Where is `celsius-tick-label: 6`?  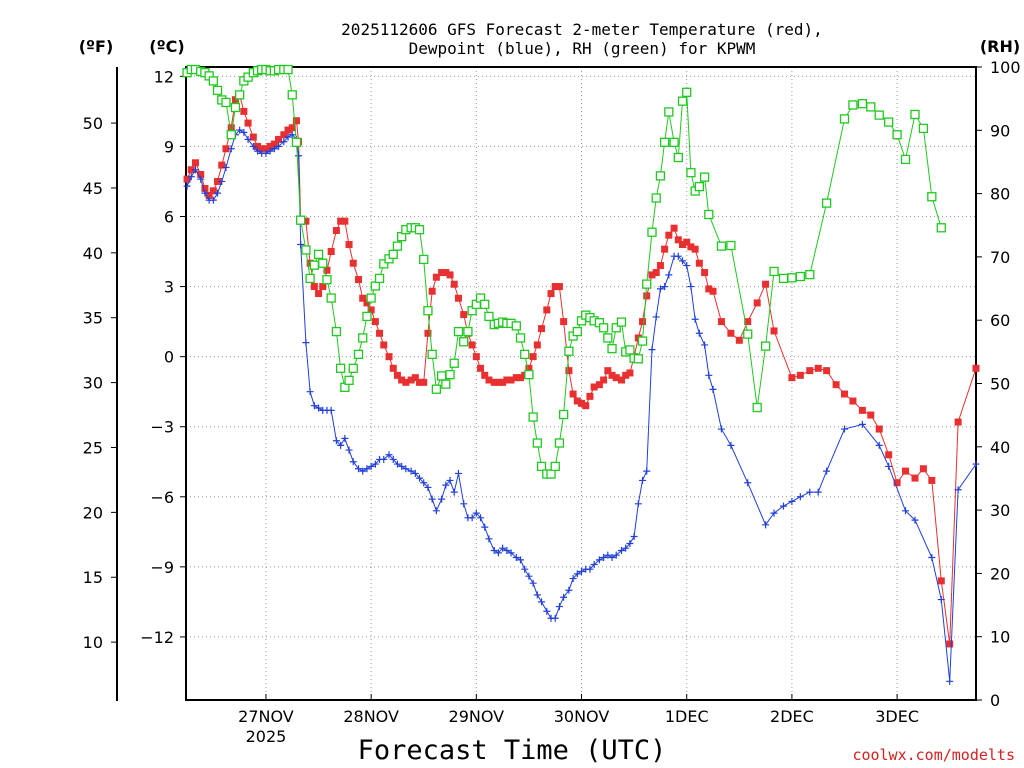 celsius-tick-label: 6 is located at coordinates (169, 216).